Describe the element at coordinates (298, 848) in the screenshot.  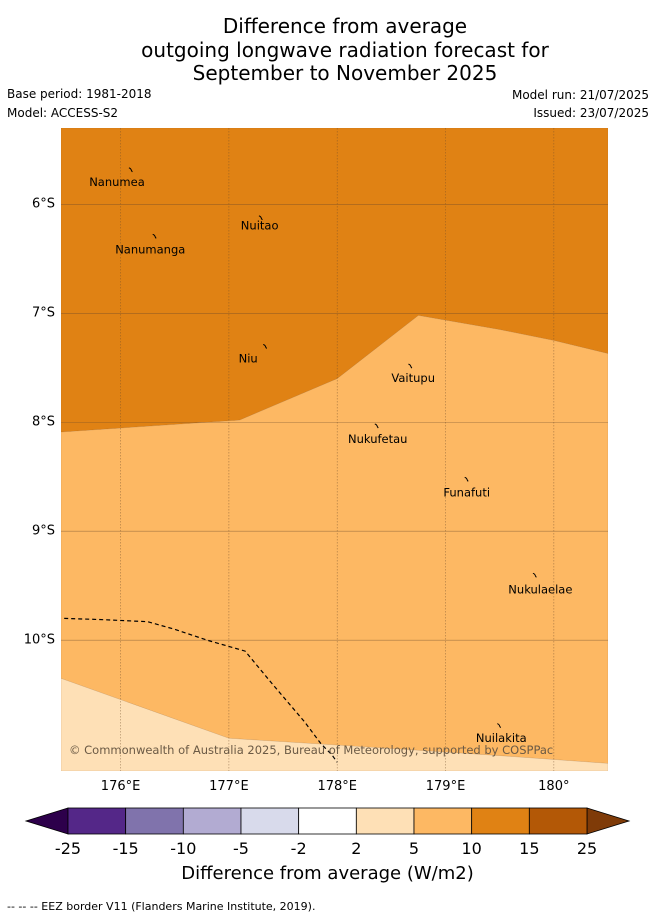
I see `colorbar-tick-label: -2` at that location.